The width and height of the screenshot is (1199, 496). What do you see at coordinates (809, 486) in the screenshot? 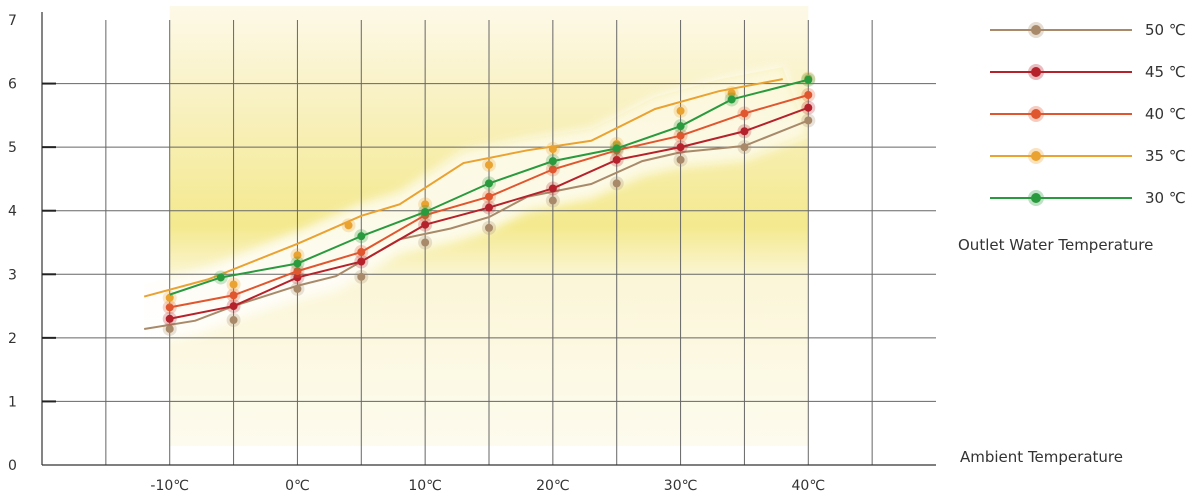
I see `x-tick-label: 40℃` at bounding box center [809, 486].